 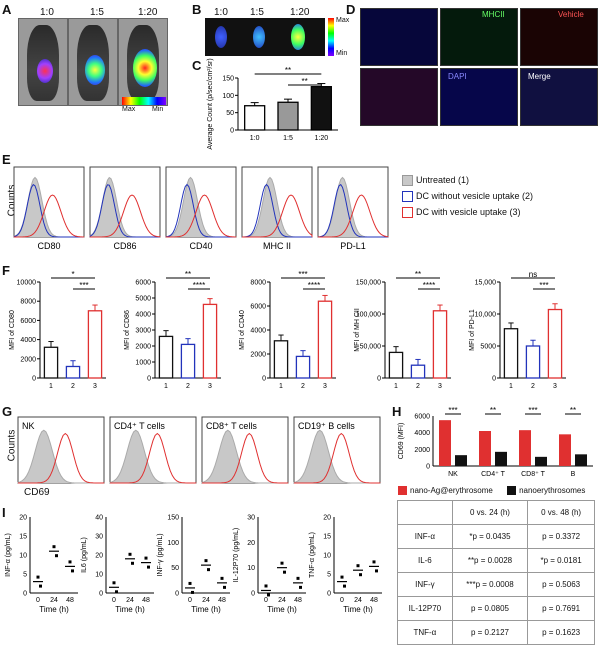 I want to click on x-tick-label: 2, so click(x=188, y=386).